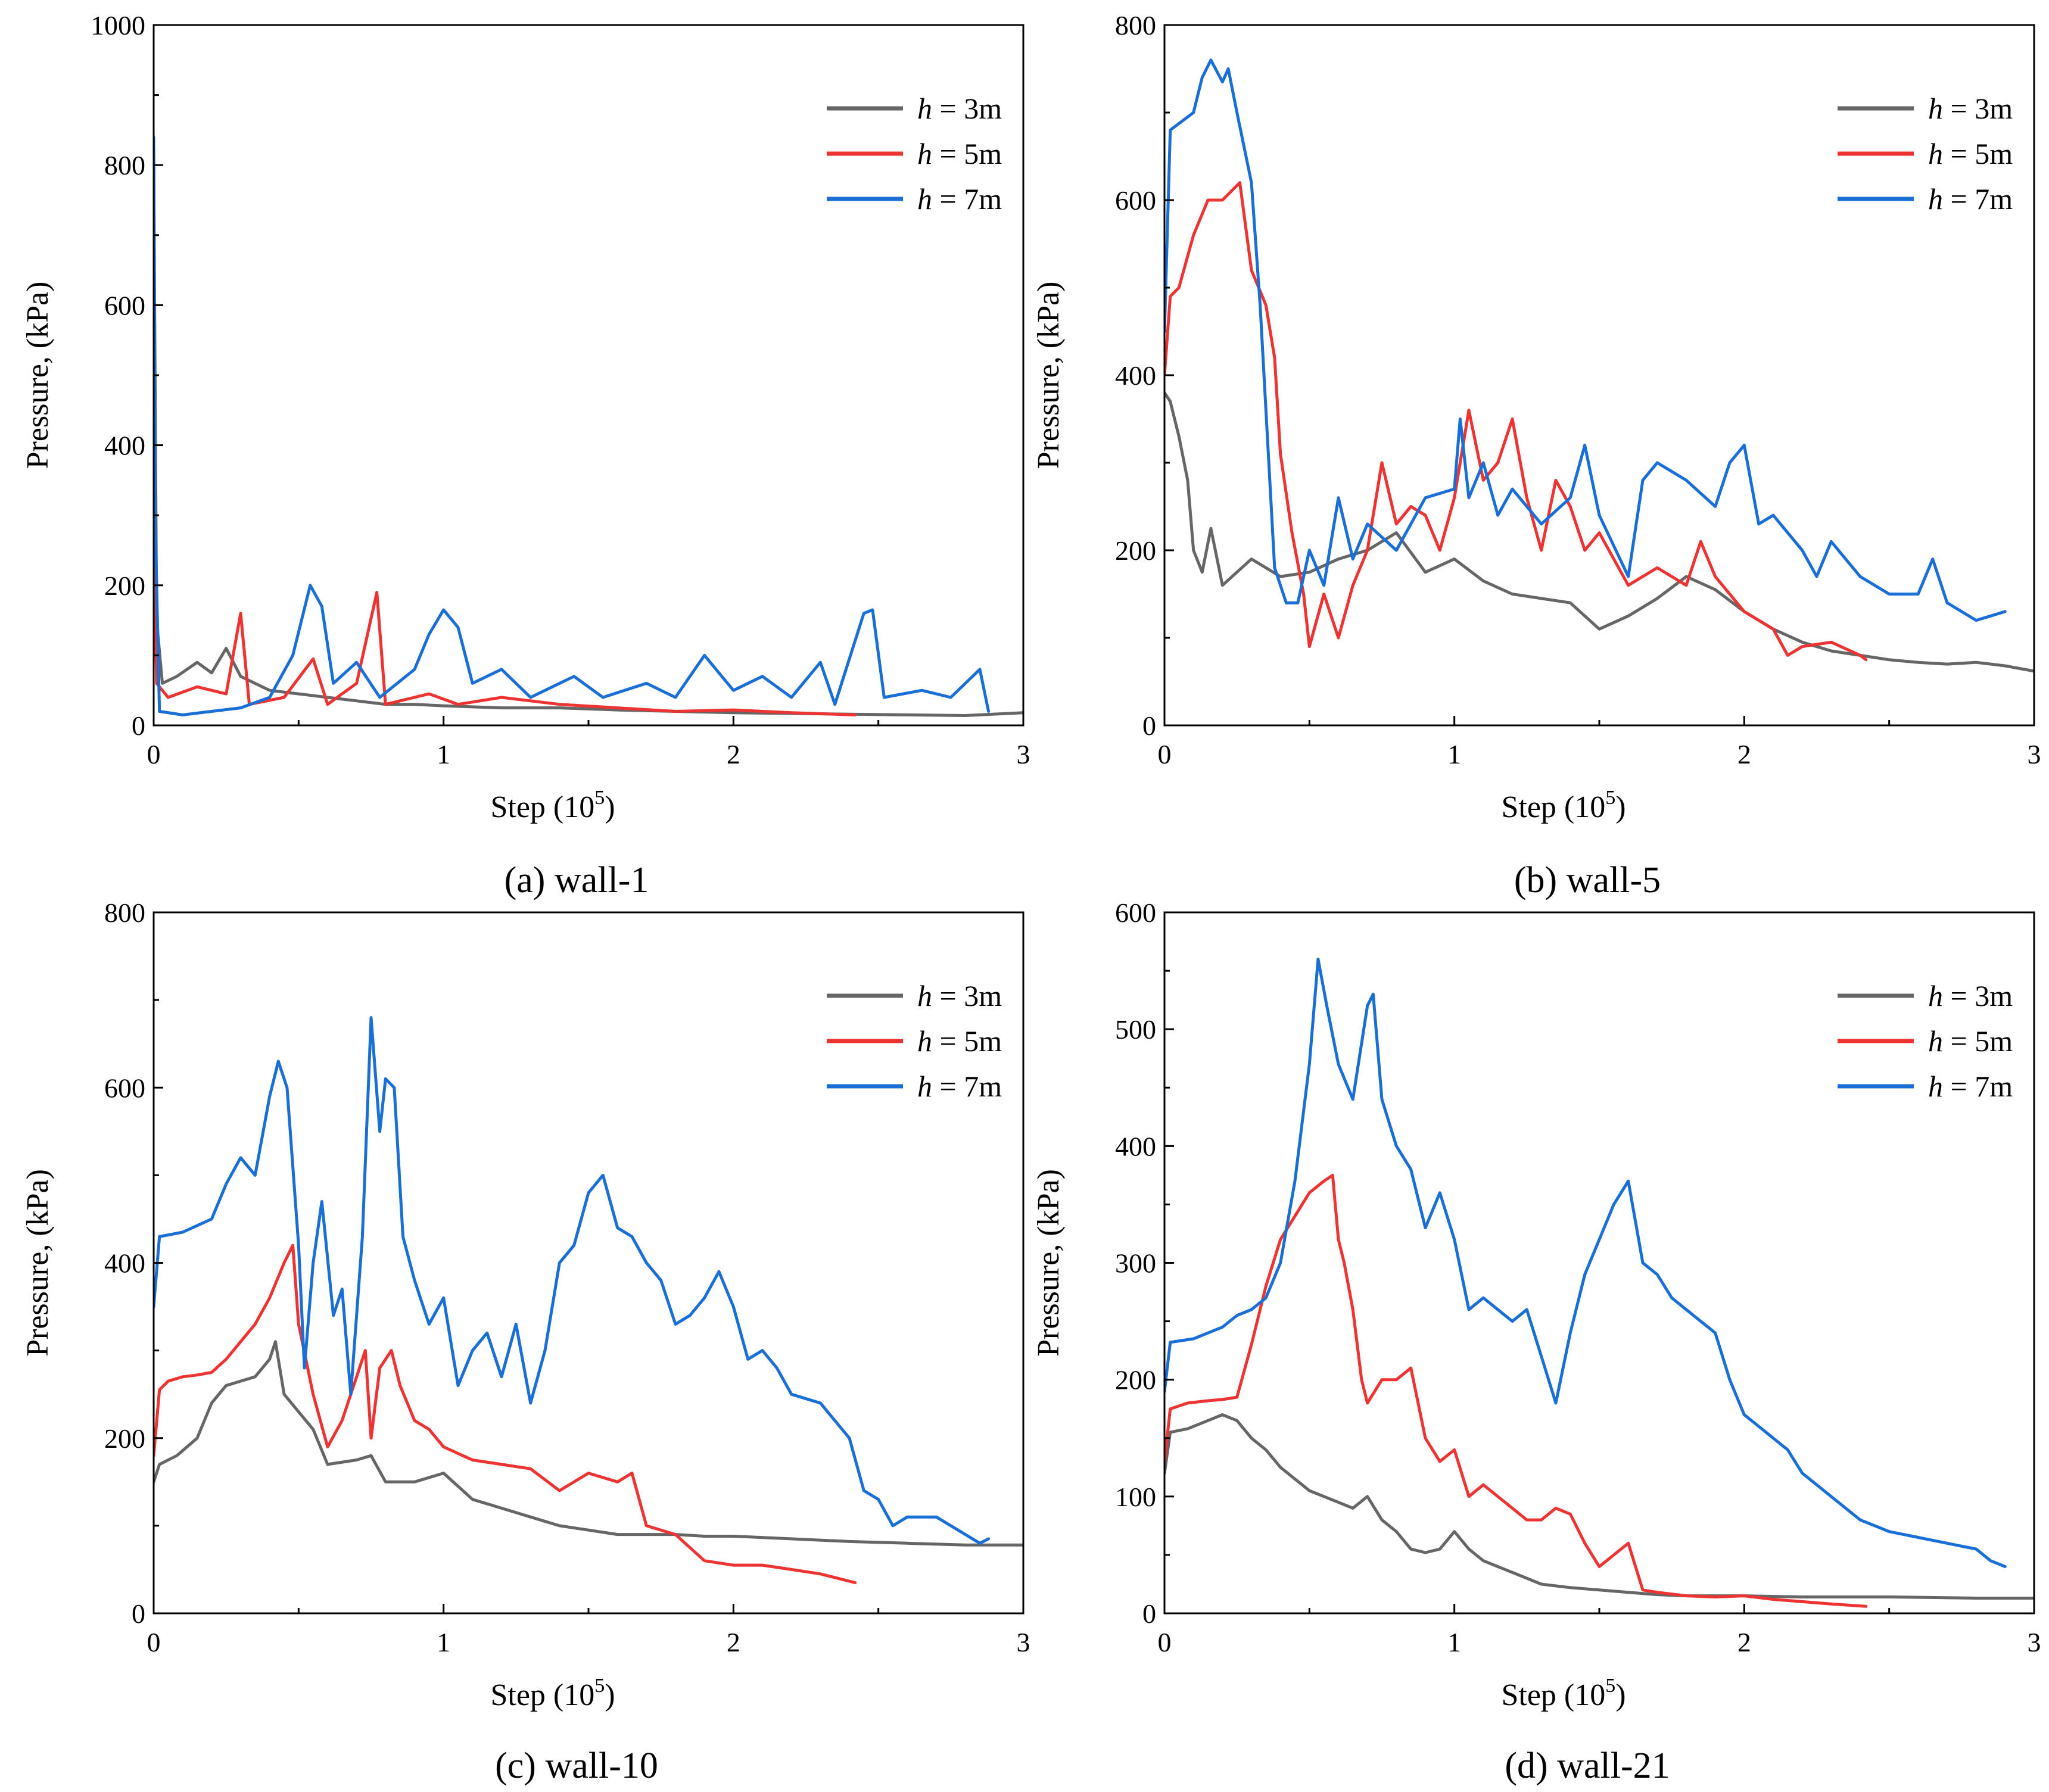 The height and width of the screenshot is (1792, 2049). I want to click on panel-caption: (c) wall-10, so click(576, 1766).